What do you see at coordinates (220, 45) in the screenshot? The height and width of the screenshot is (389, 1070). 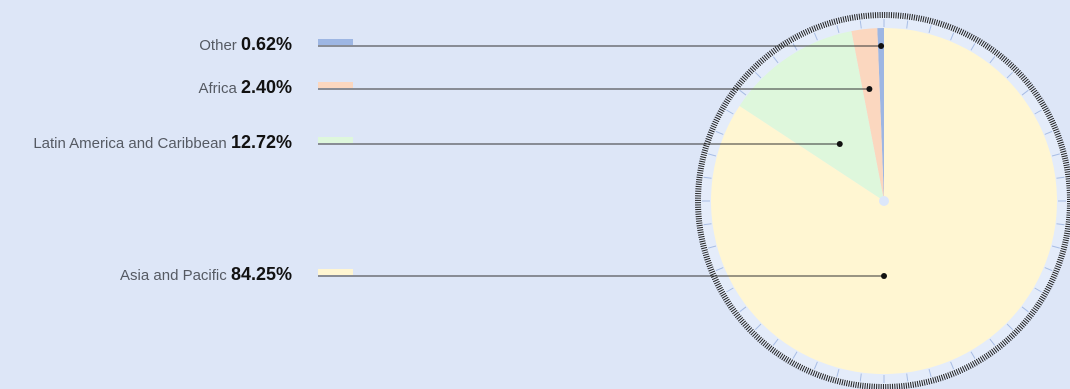 I see `legend-label-name: Other` at bounding box center [220, 45].